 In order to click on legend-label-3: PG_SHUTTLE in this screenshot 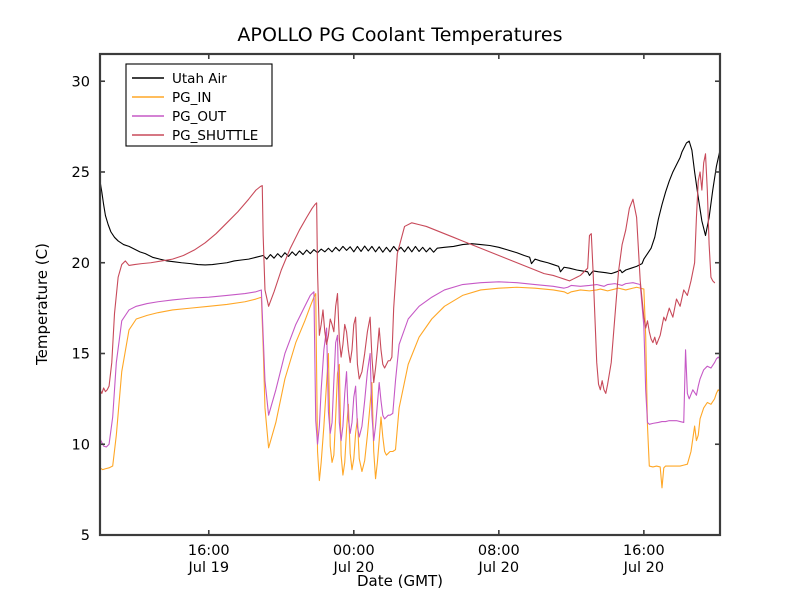, I will do `click(215, 136)`.